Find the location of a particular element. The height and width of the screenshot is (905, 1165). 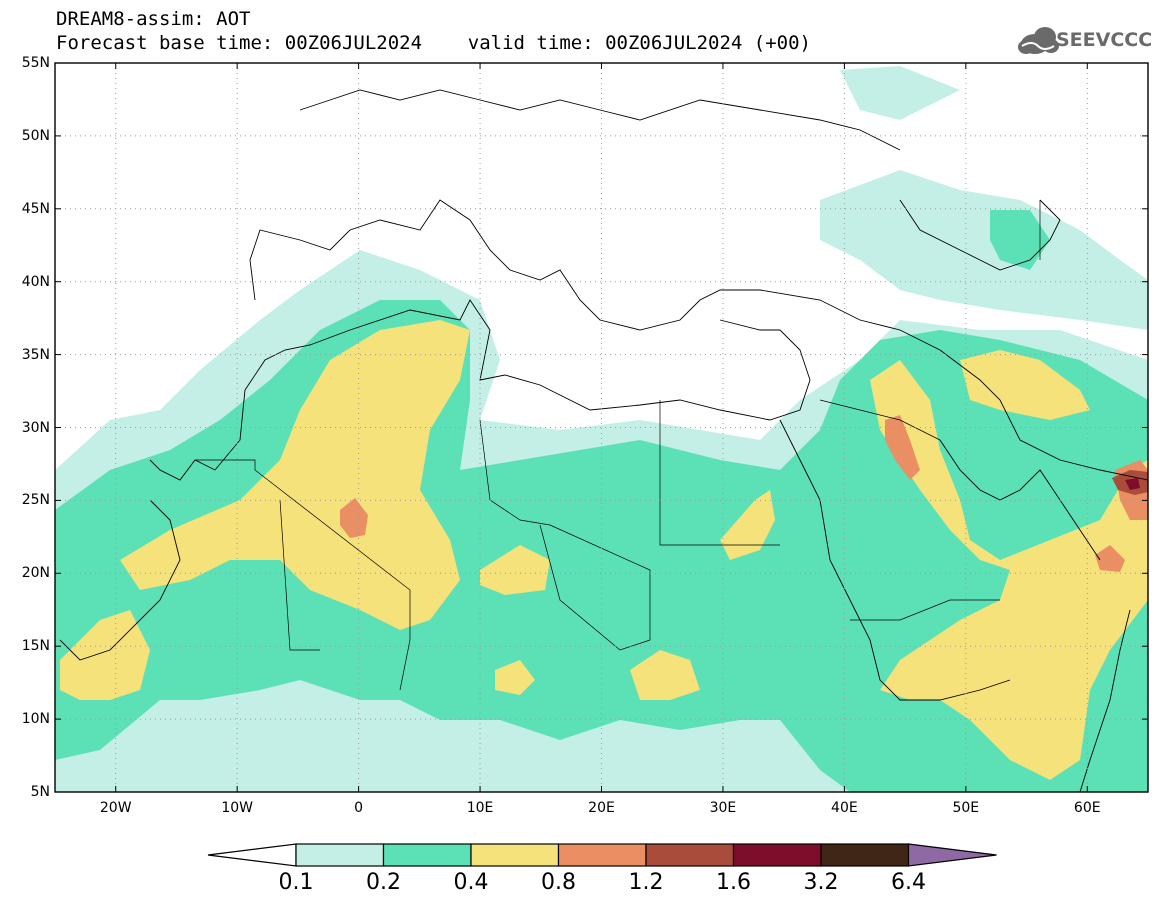

lon-tick-label: 40E is located at coordinates (844, 808).